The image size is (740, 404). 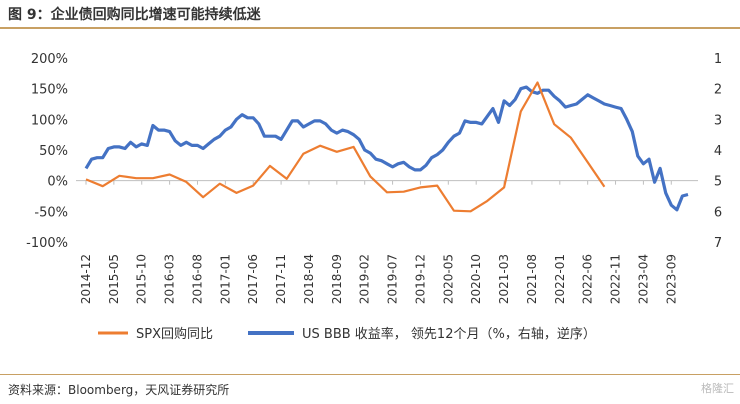 I want to click on legend-label: SPX回购同比, so click(x=174, y=334).